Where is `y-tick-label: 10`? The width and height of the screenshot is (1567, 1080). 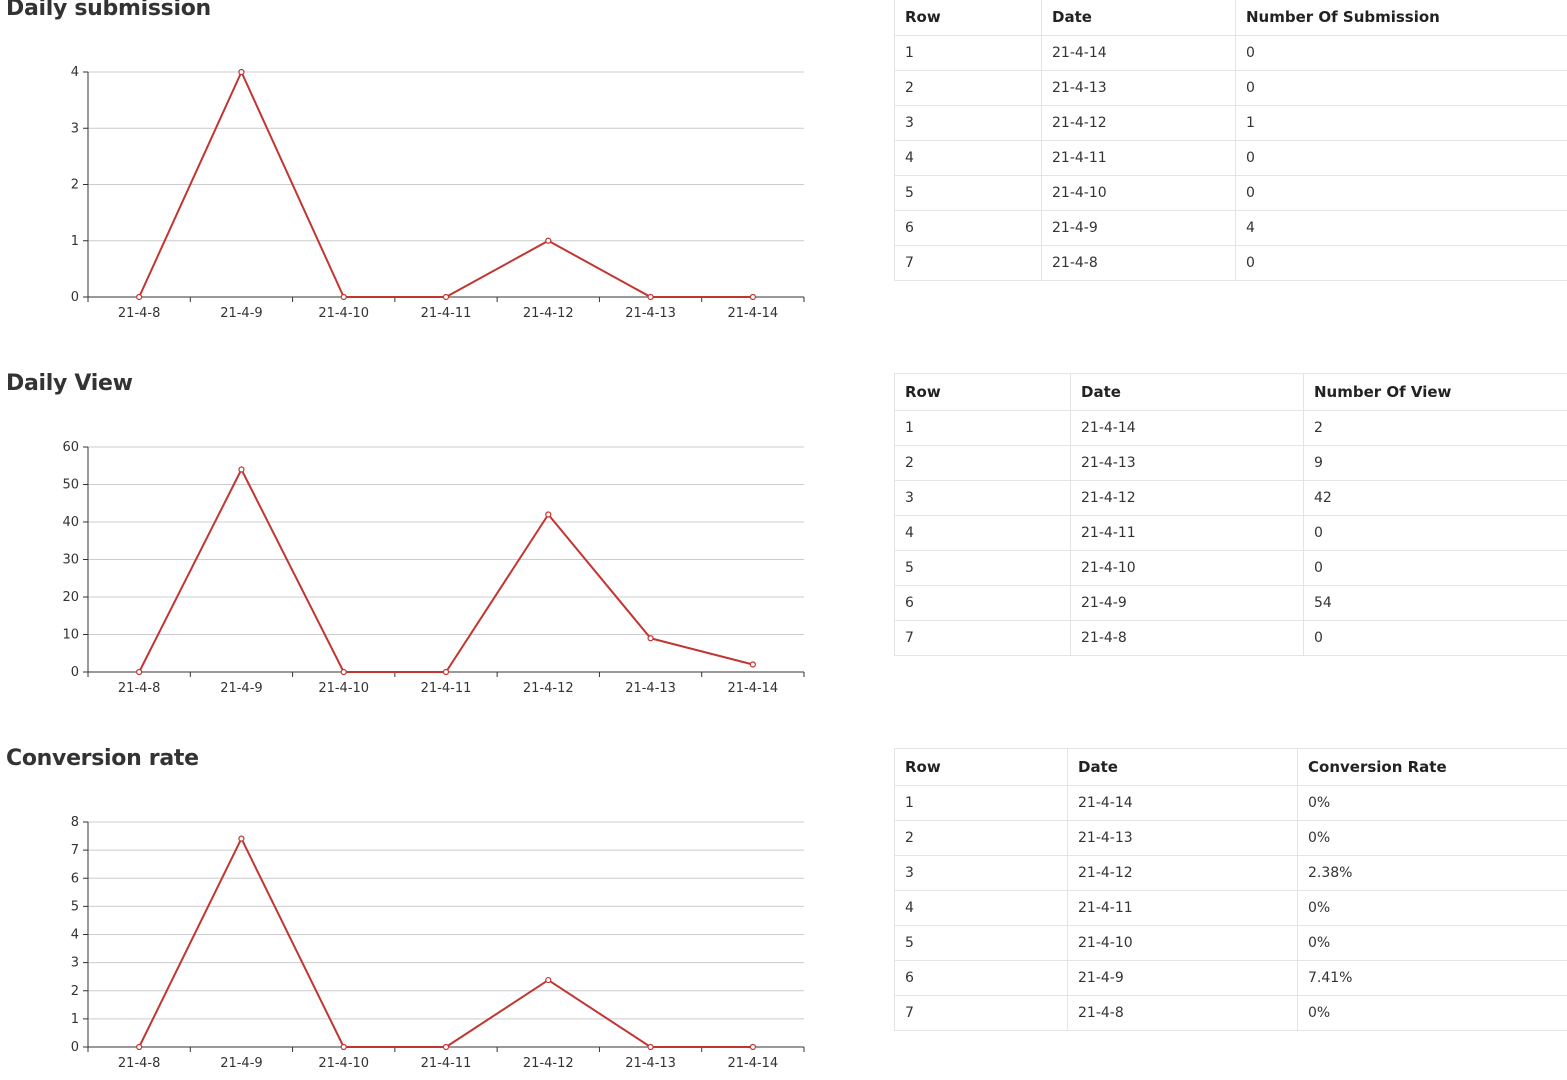 y-tick-label: 10 is located at coordinates (70, 635).